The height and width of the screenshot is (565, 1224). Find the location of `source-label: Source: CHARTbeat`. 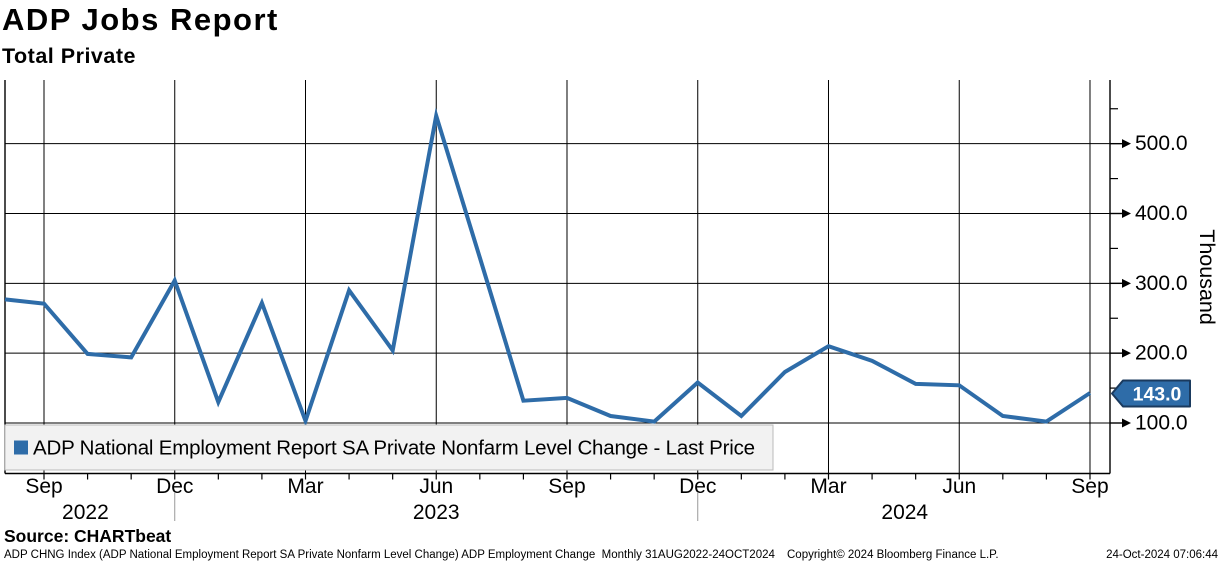

source-label: Source: CHARTbeat is located at coordinates (88, 536).